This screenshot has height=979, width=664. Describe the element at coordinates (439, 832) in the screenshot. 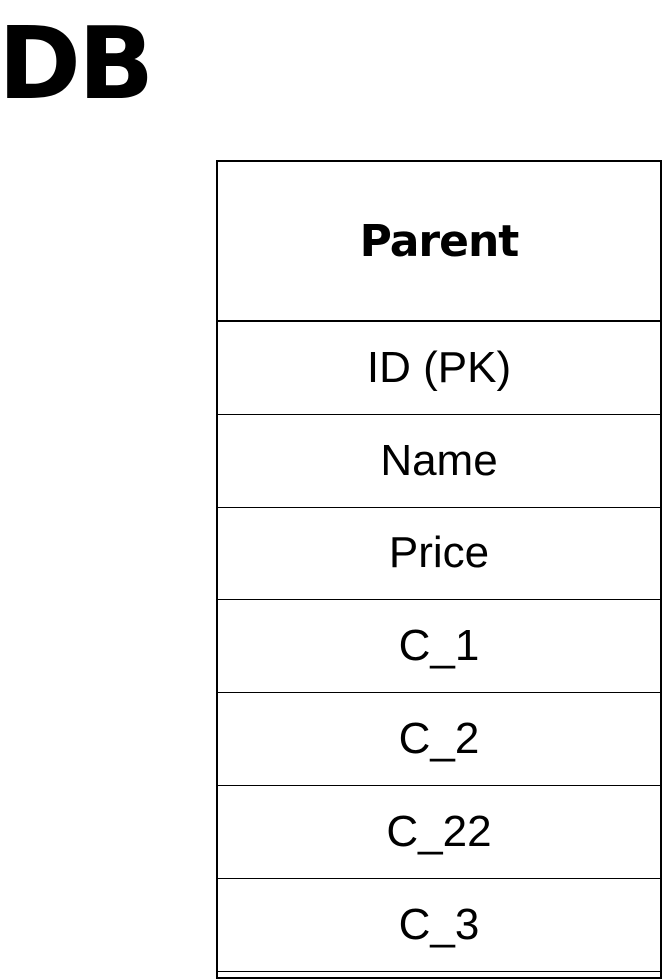

I see `entity-field: C_22` at that location.